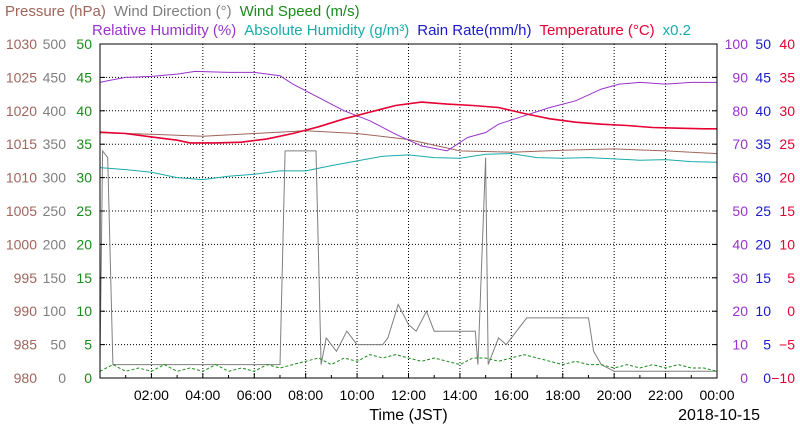  I want to click on pressure-tick-label: 1030, so click(21, 44).